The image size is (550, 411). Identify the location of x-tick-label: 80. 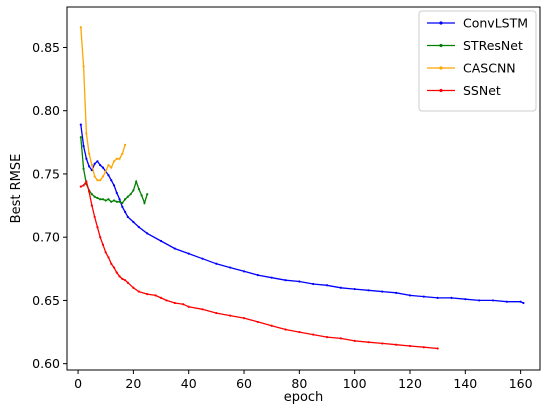
(299, 383).